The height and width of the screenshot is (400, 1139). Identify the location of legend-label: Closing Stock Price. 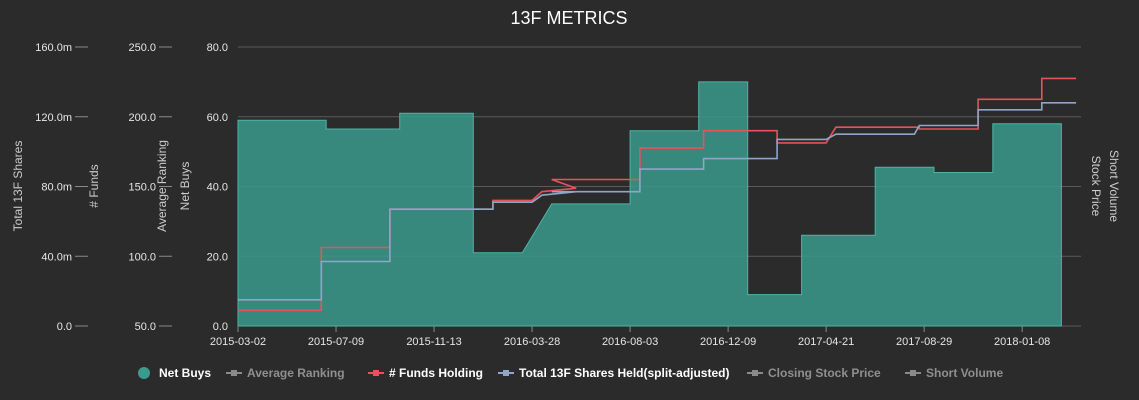
(824, 373).